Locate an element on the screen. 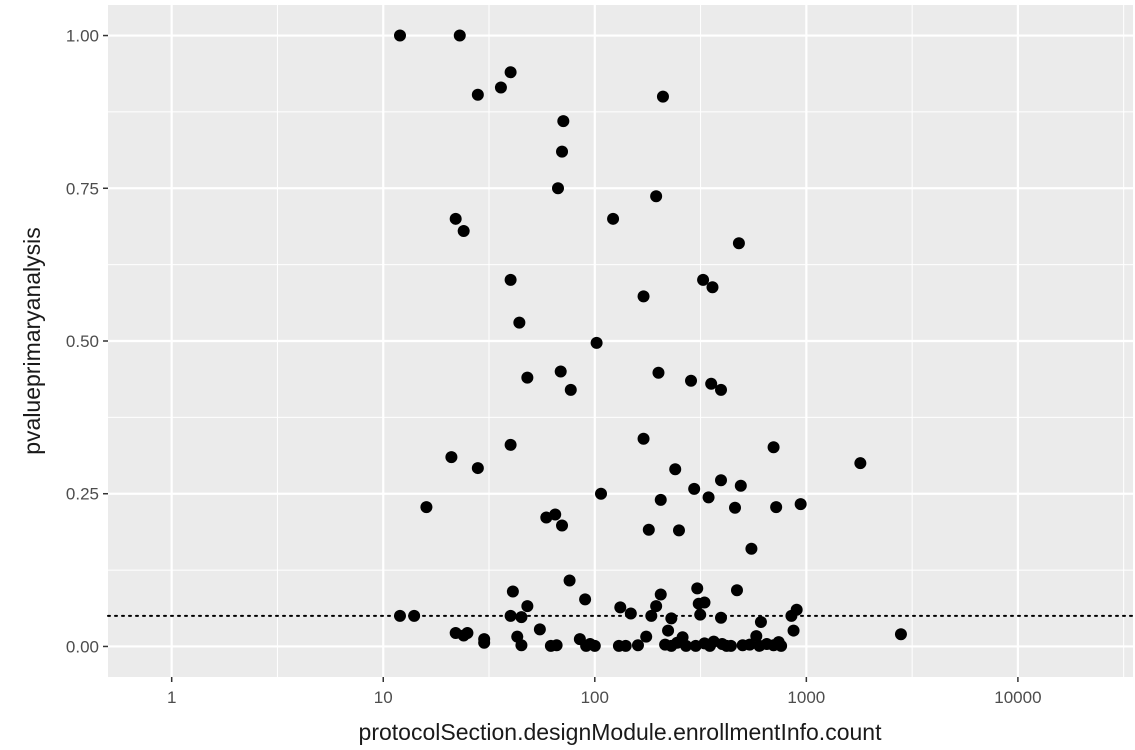 The height and width of the screenshot is (750, 1135). y-tick-label: 0.75 is located at coordinates (82, 188).